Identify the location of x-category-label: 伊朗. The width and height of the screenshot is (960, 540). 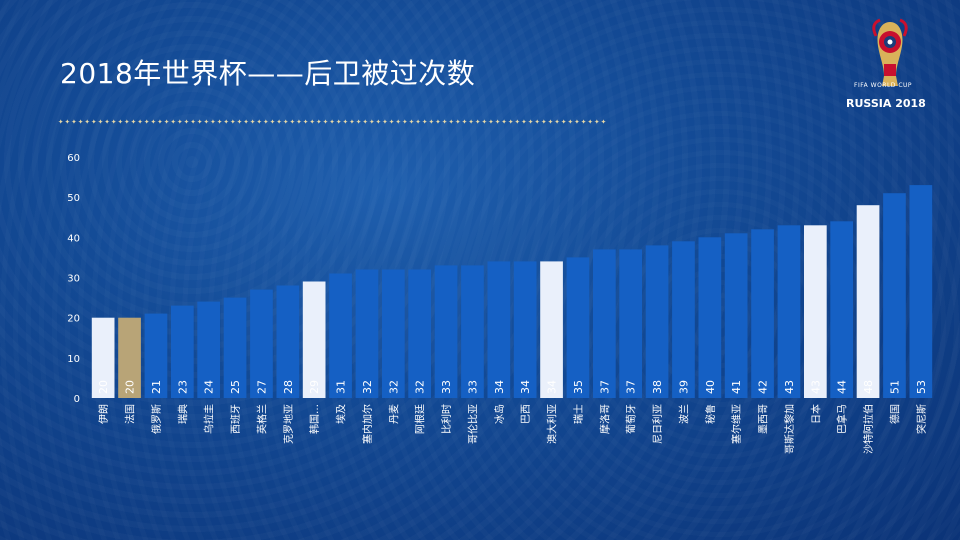
(104, 414).